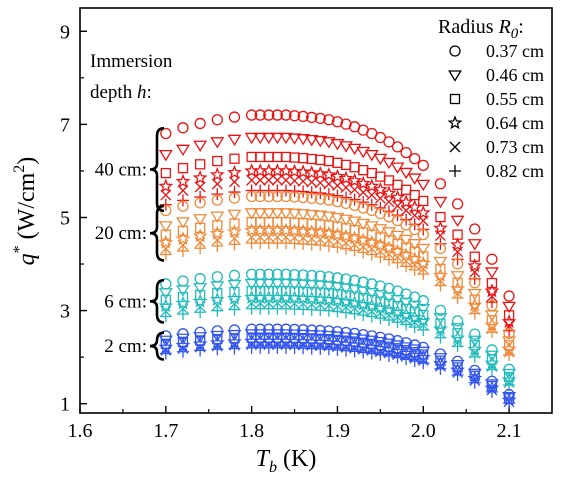  I want to click on y-axis-title: q*(W/cm2), so click(25, 211).